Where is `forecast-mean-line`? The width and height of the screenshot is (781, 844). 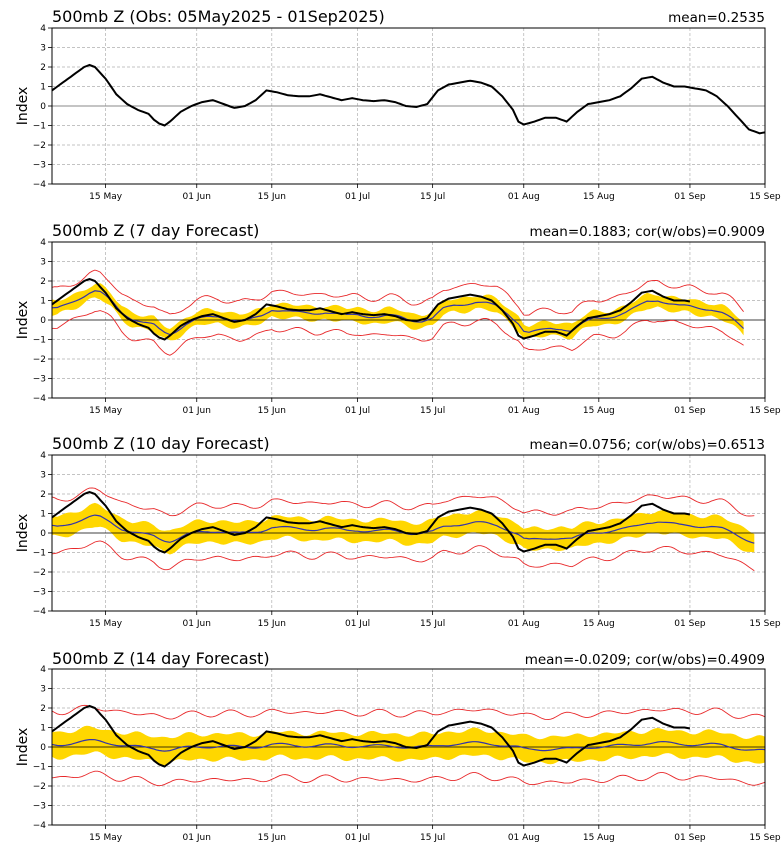 forecast-mean-line is located at coordinates (398, 313).